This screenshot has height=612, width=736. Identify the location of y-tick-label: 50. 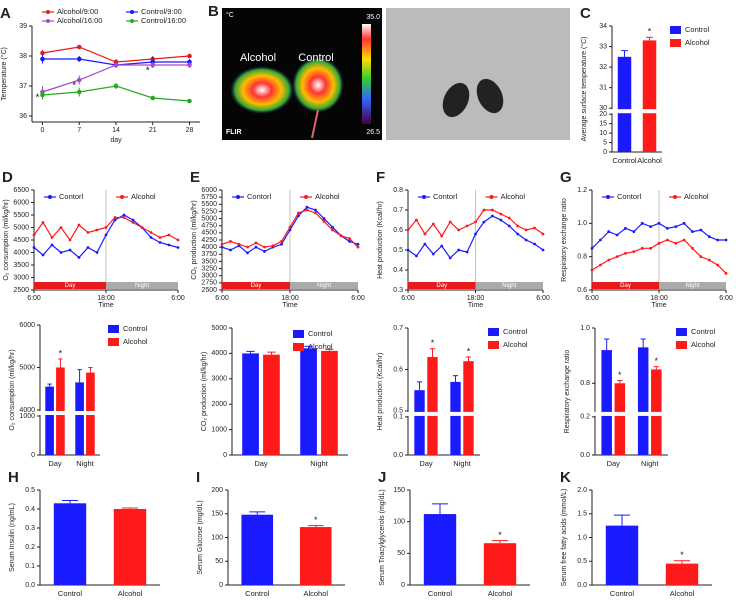
(219, 561).